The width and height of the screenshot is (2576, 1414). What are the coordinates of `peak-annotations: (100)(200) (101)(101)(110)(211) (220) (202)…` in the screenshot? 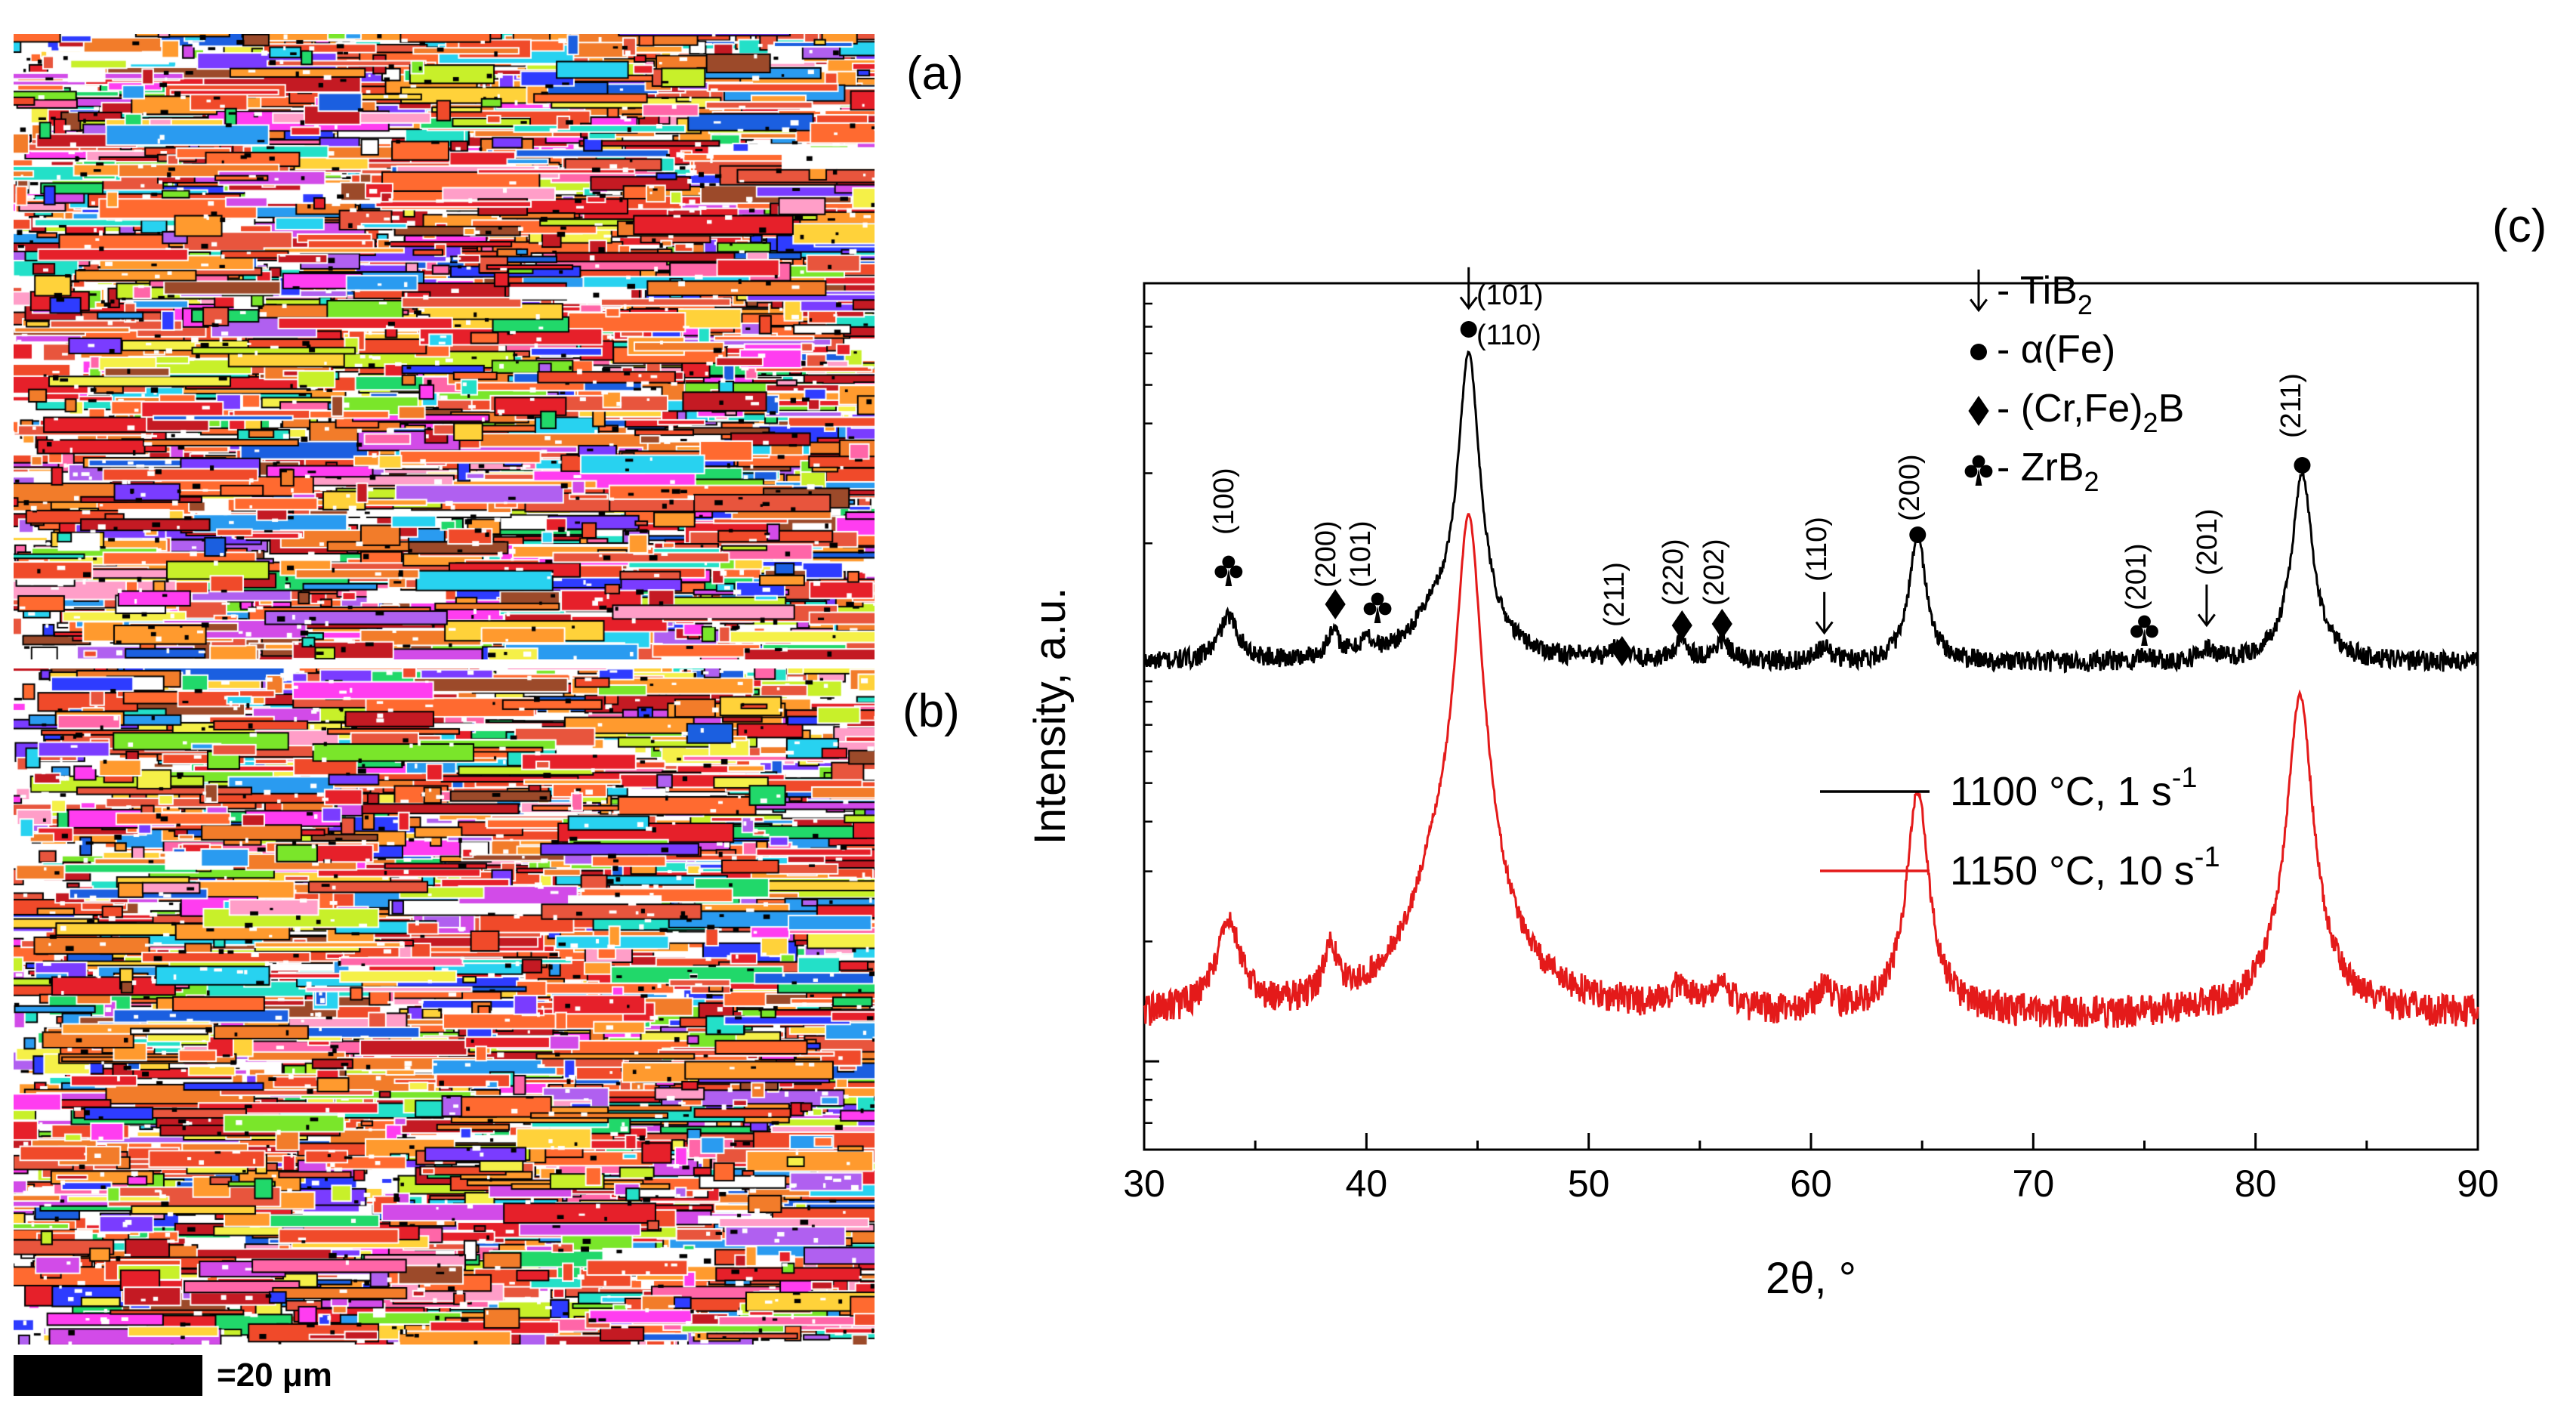 It's located at (1759, 466).